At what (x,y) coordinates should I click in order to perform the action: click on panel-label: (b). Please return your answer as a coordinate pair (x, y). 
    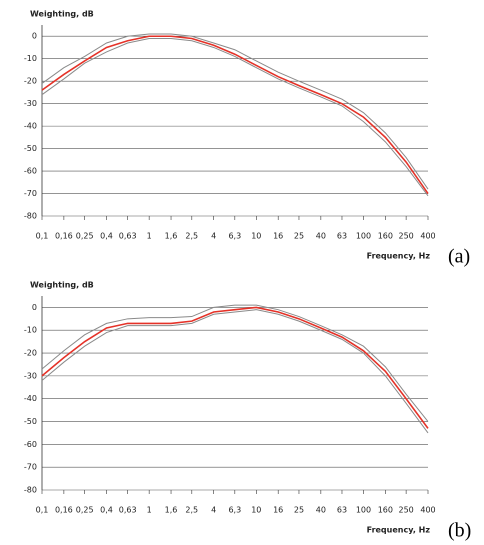
    Looking at the image, I should click on (459, 531).